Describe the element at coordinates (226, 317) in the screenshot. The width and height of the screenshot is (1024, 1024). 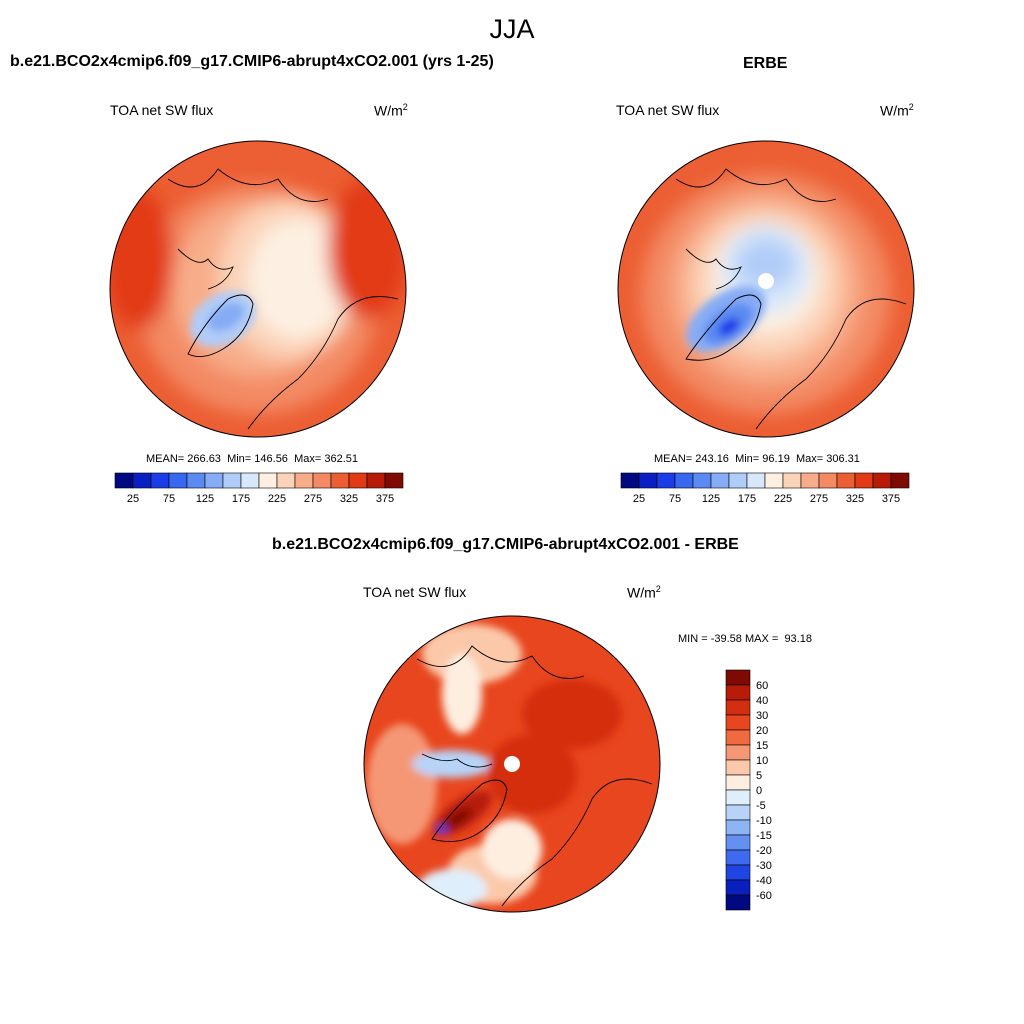
I see `map1-greenland-inner` at that location.